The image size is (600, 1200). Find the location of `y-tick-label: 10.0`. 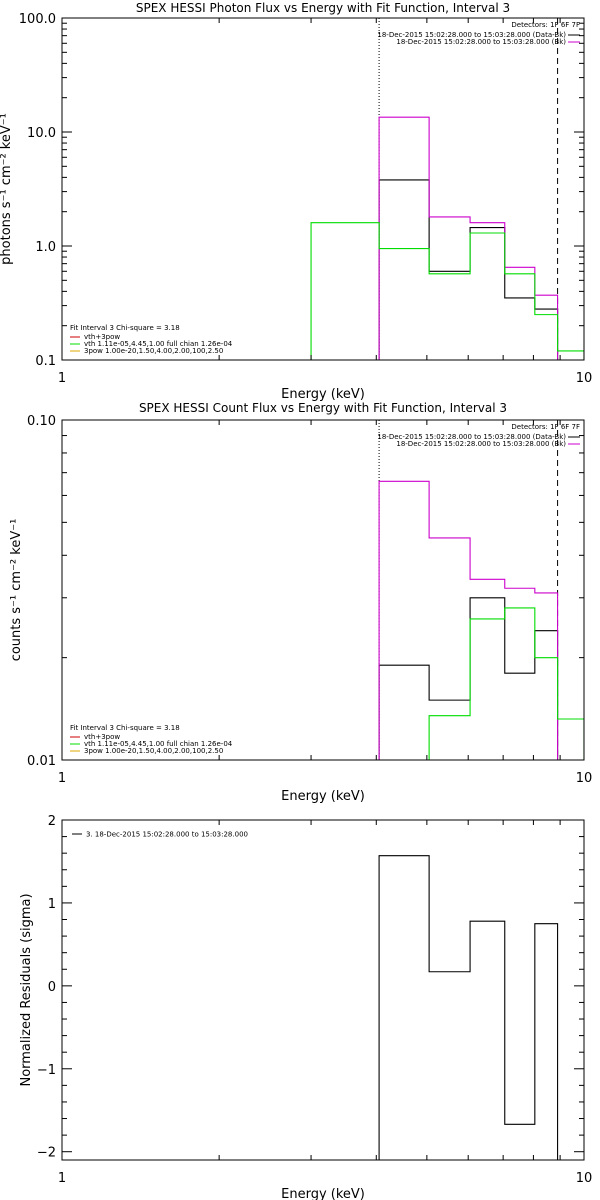

y-tick-label: 10.0 is located at coordinates (41, 133).